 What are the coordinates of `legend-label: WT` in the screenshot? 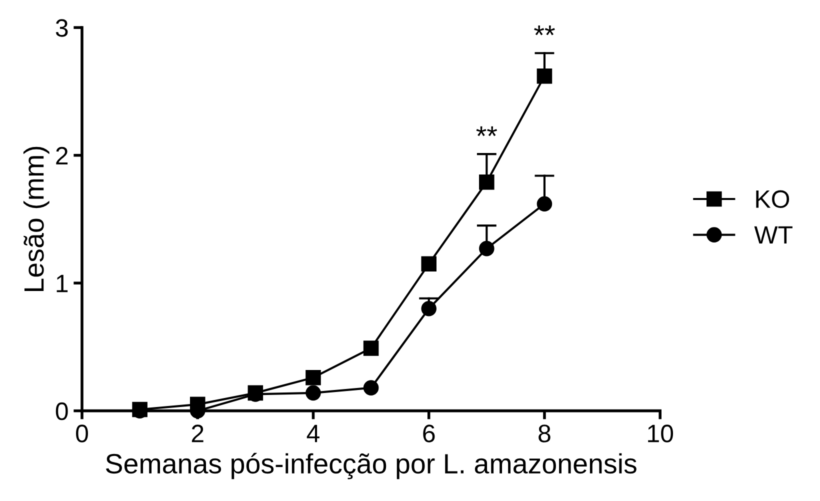 It's located at (773, 235).